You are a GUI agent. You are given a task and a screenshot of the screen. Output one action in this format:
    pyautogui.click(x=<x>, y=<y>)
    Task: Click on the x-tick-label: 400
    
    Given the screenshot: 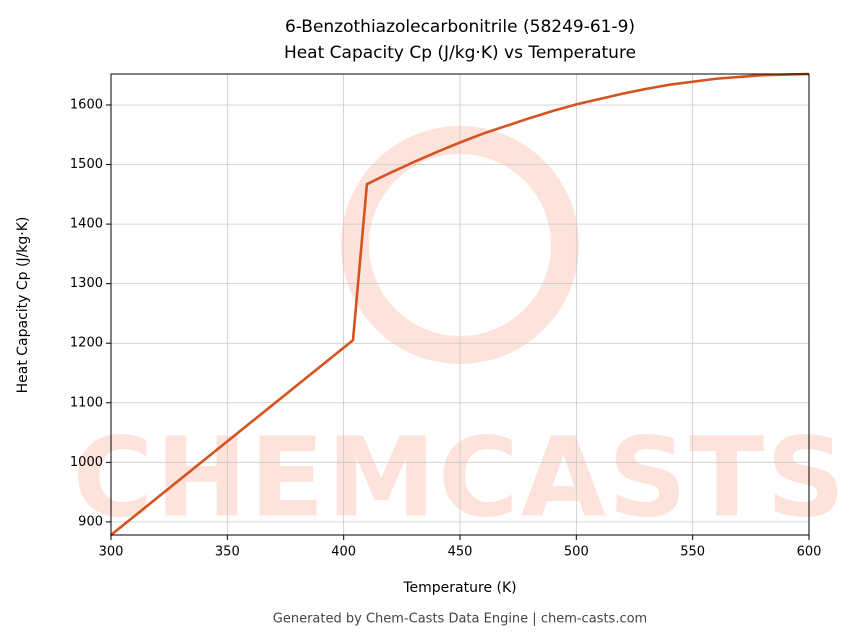 What is the action you would take?
    pyautogui.click(x=343, y=552)
    